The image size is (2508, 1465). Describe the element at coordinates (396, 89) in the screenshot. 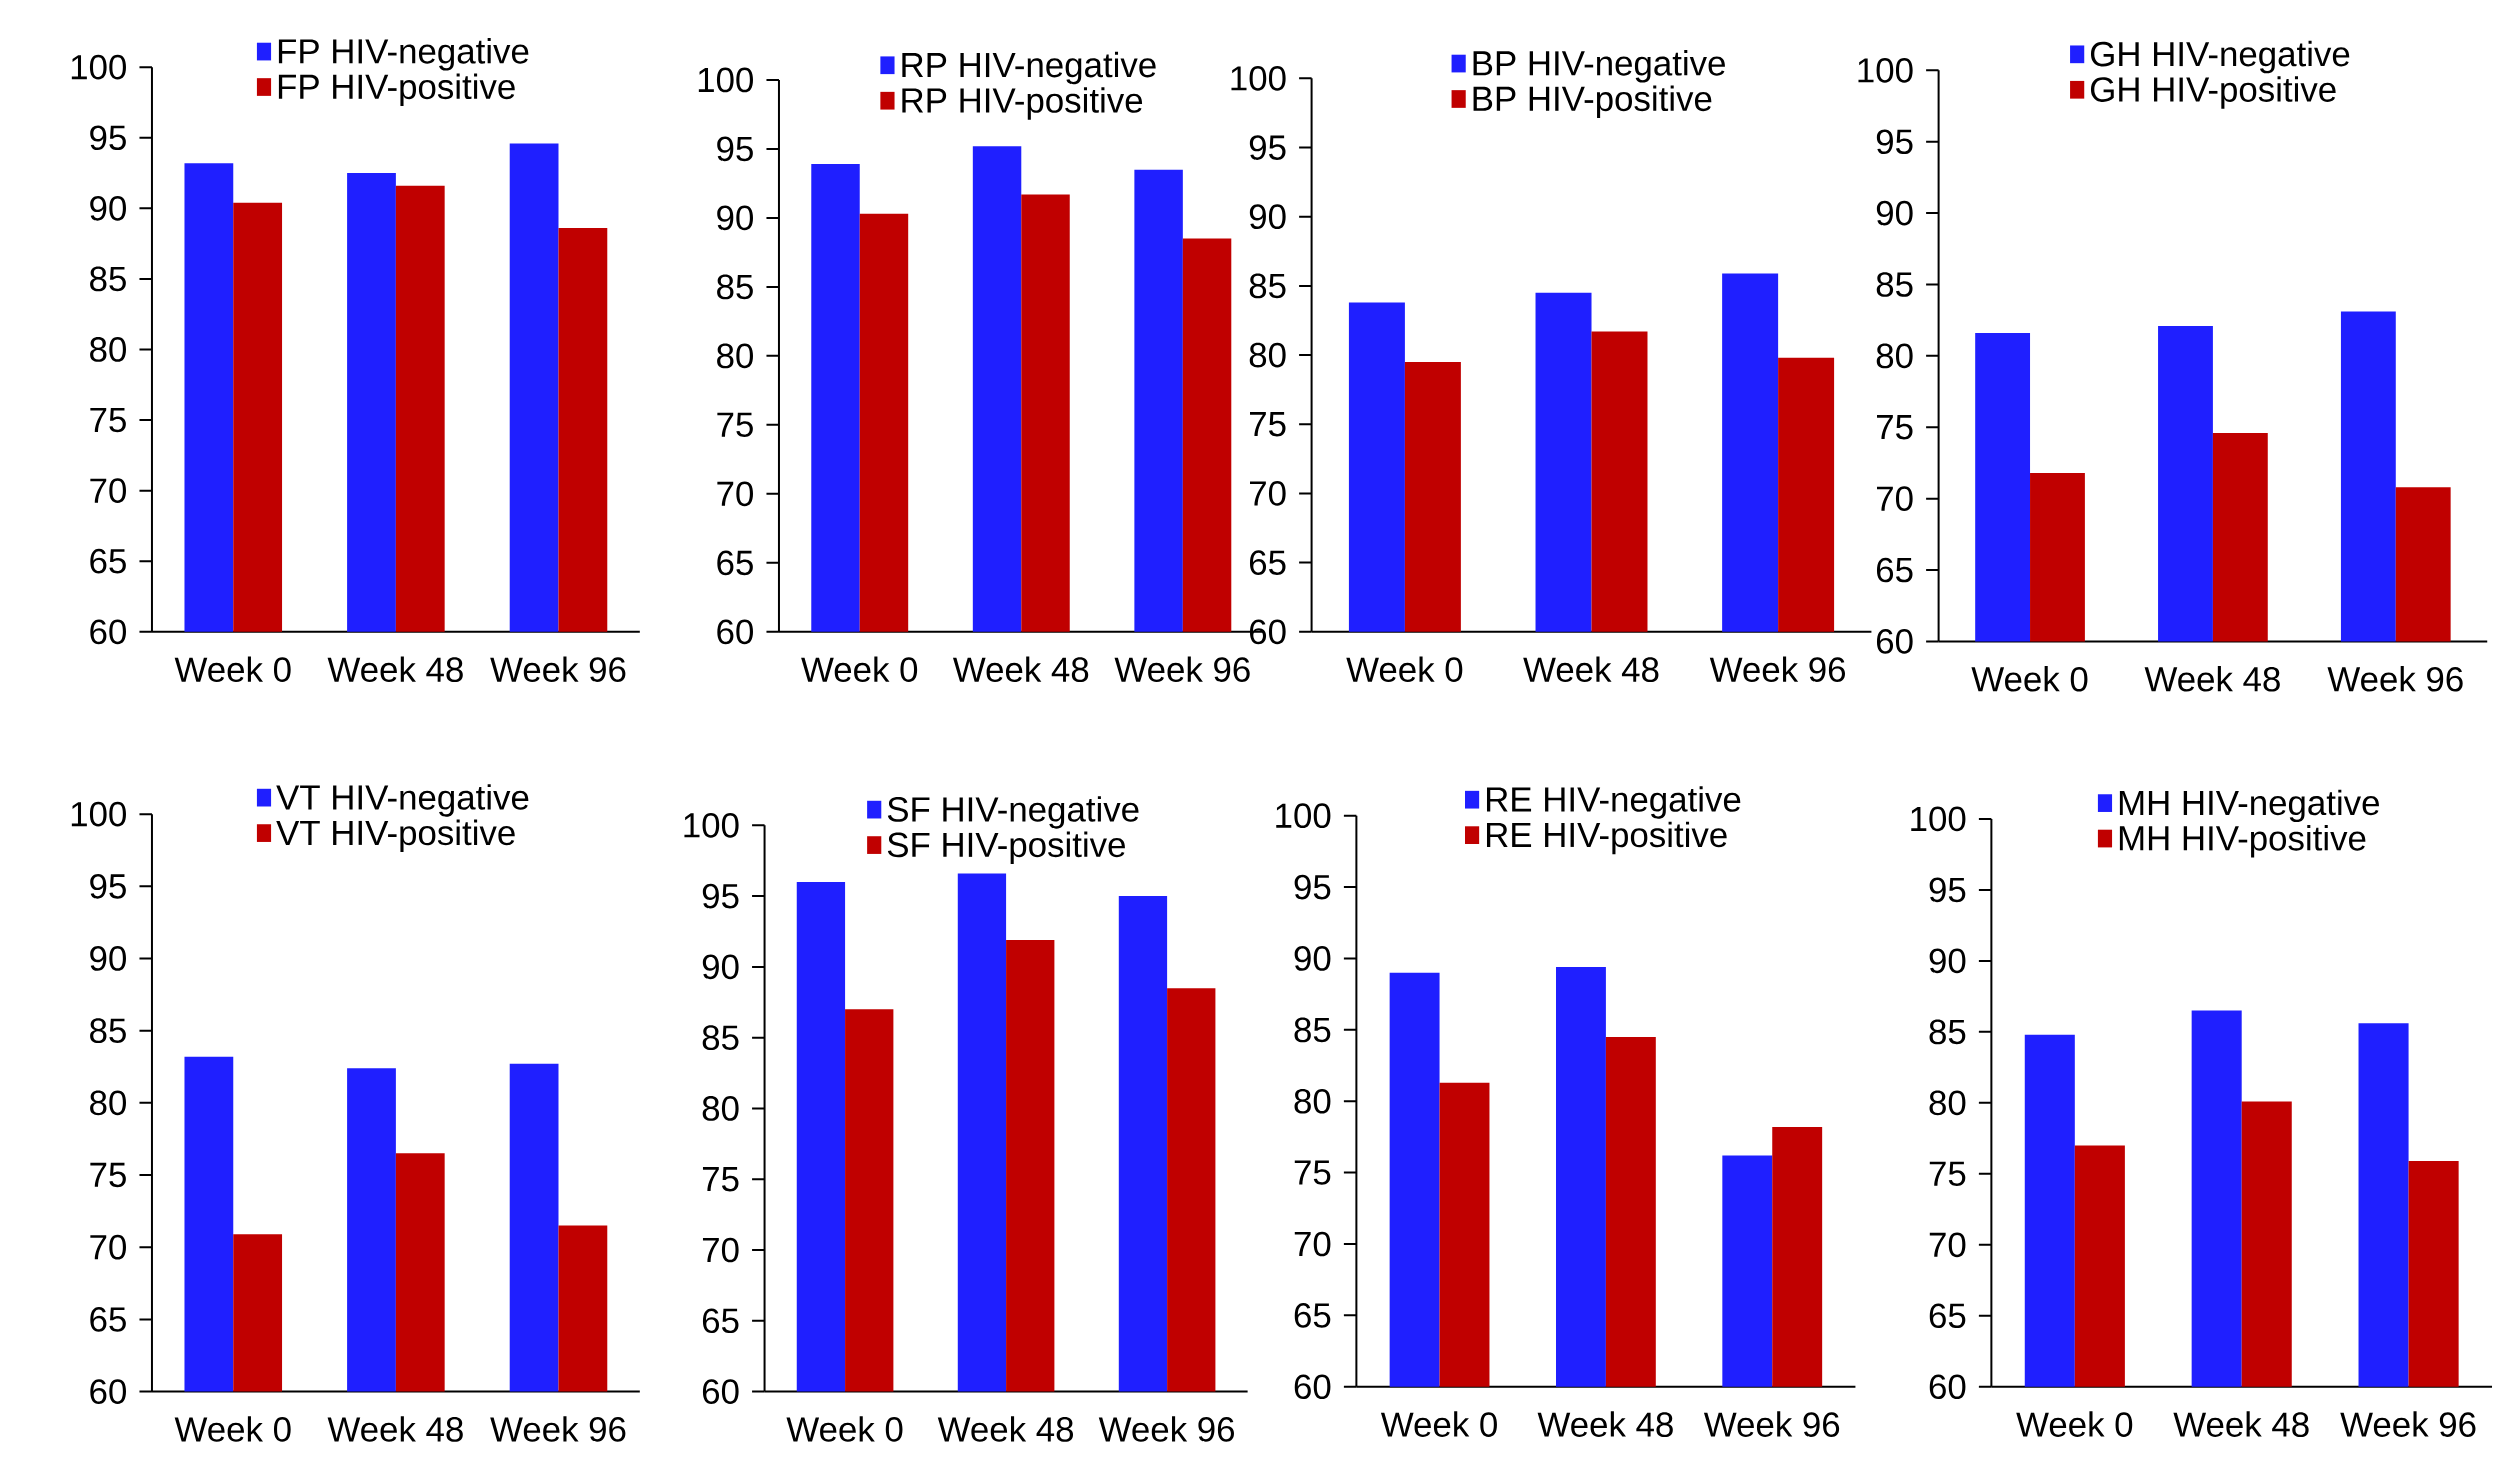

I see `legend-label: FP HIV-positive` at that location.